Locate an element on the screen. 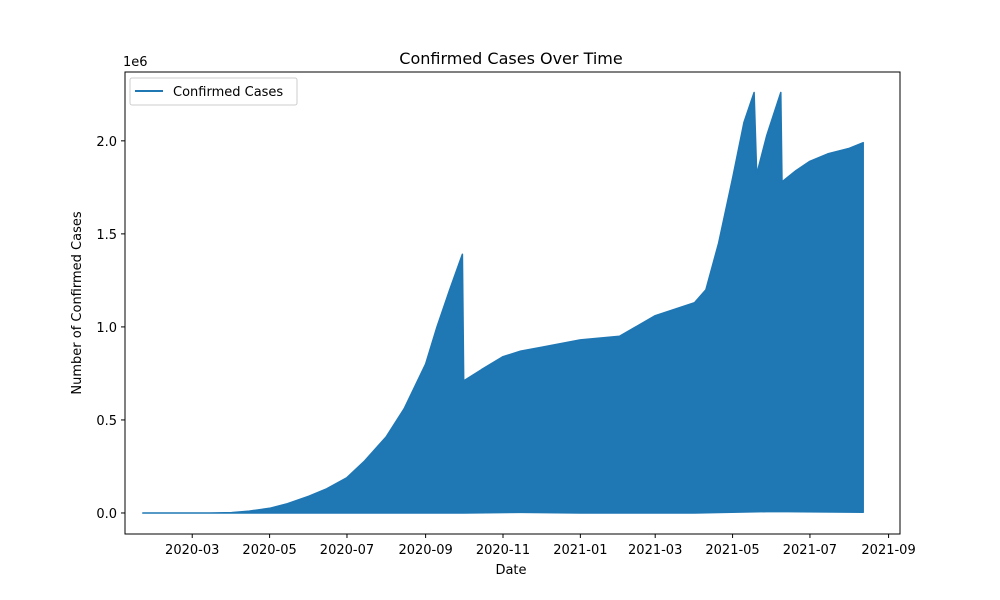 The image size is (1000, 600). x-tick-label: 2020-09 is located at coordinates (425, 550).